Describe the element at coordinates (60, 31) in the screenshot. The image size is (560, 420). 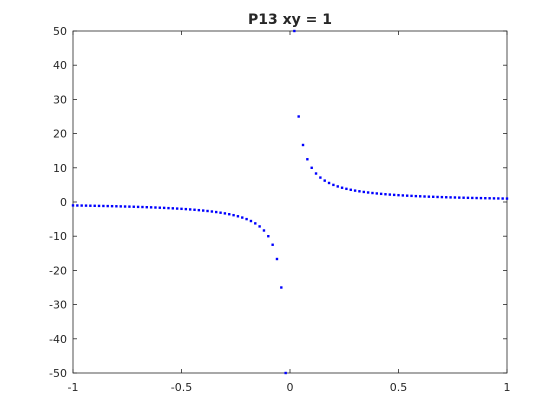
I see `y-tick-label: 50` at that location.